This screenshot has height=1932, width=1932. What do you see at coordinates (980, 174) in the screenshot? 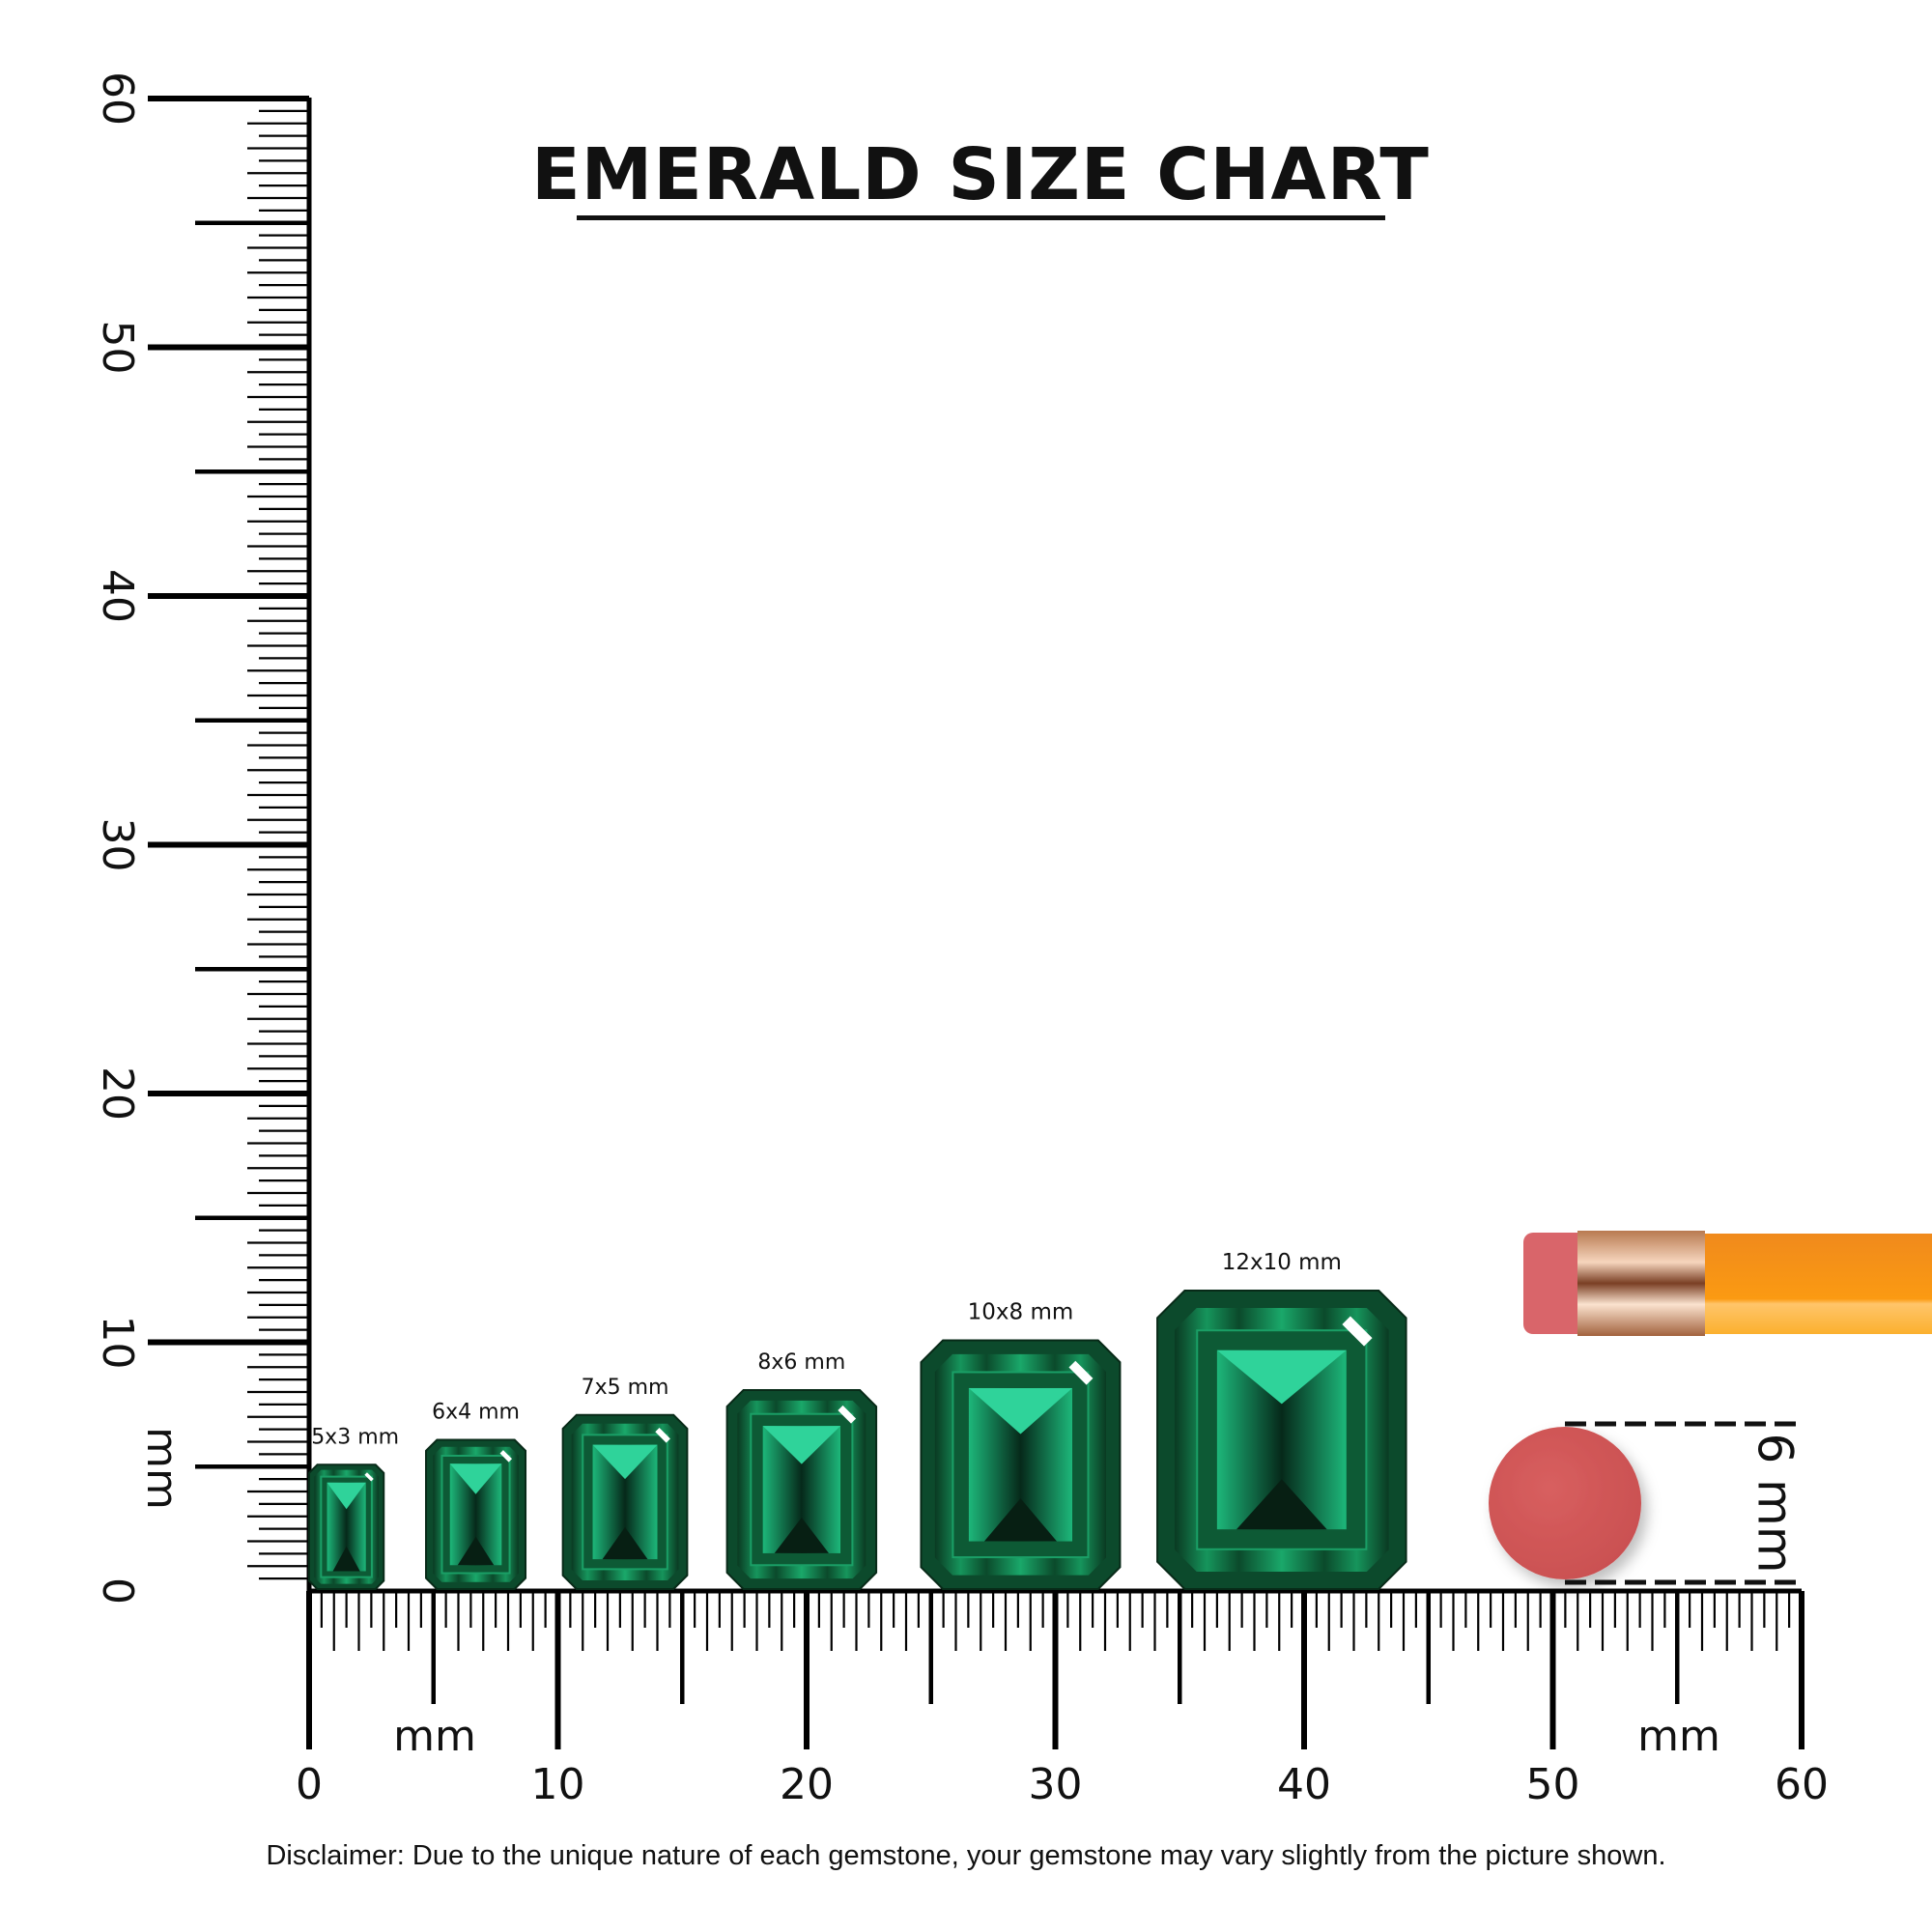
I see `page-title: EMERALD SIZE CHART` at bounding box center [980, 174].